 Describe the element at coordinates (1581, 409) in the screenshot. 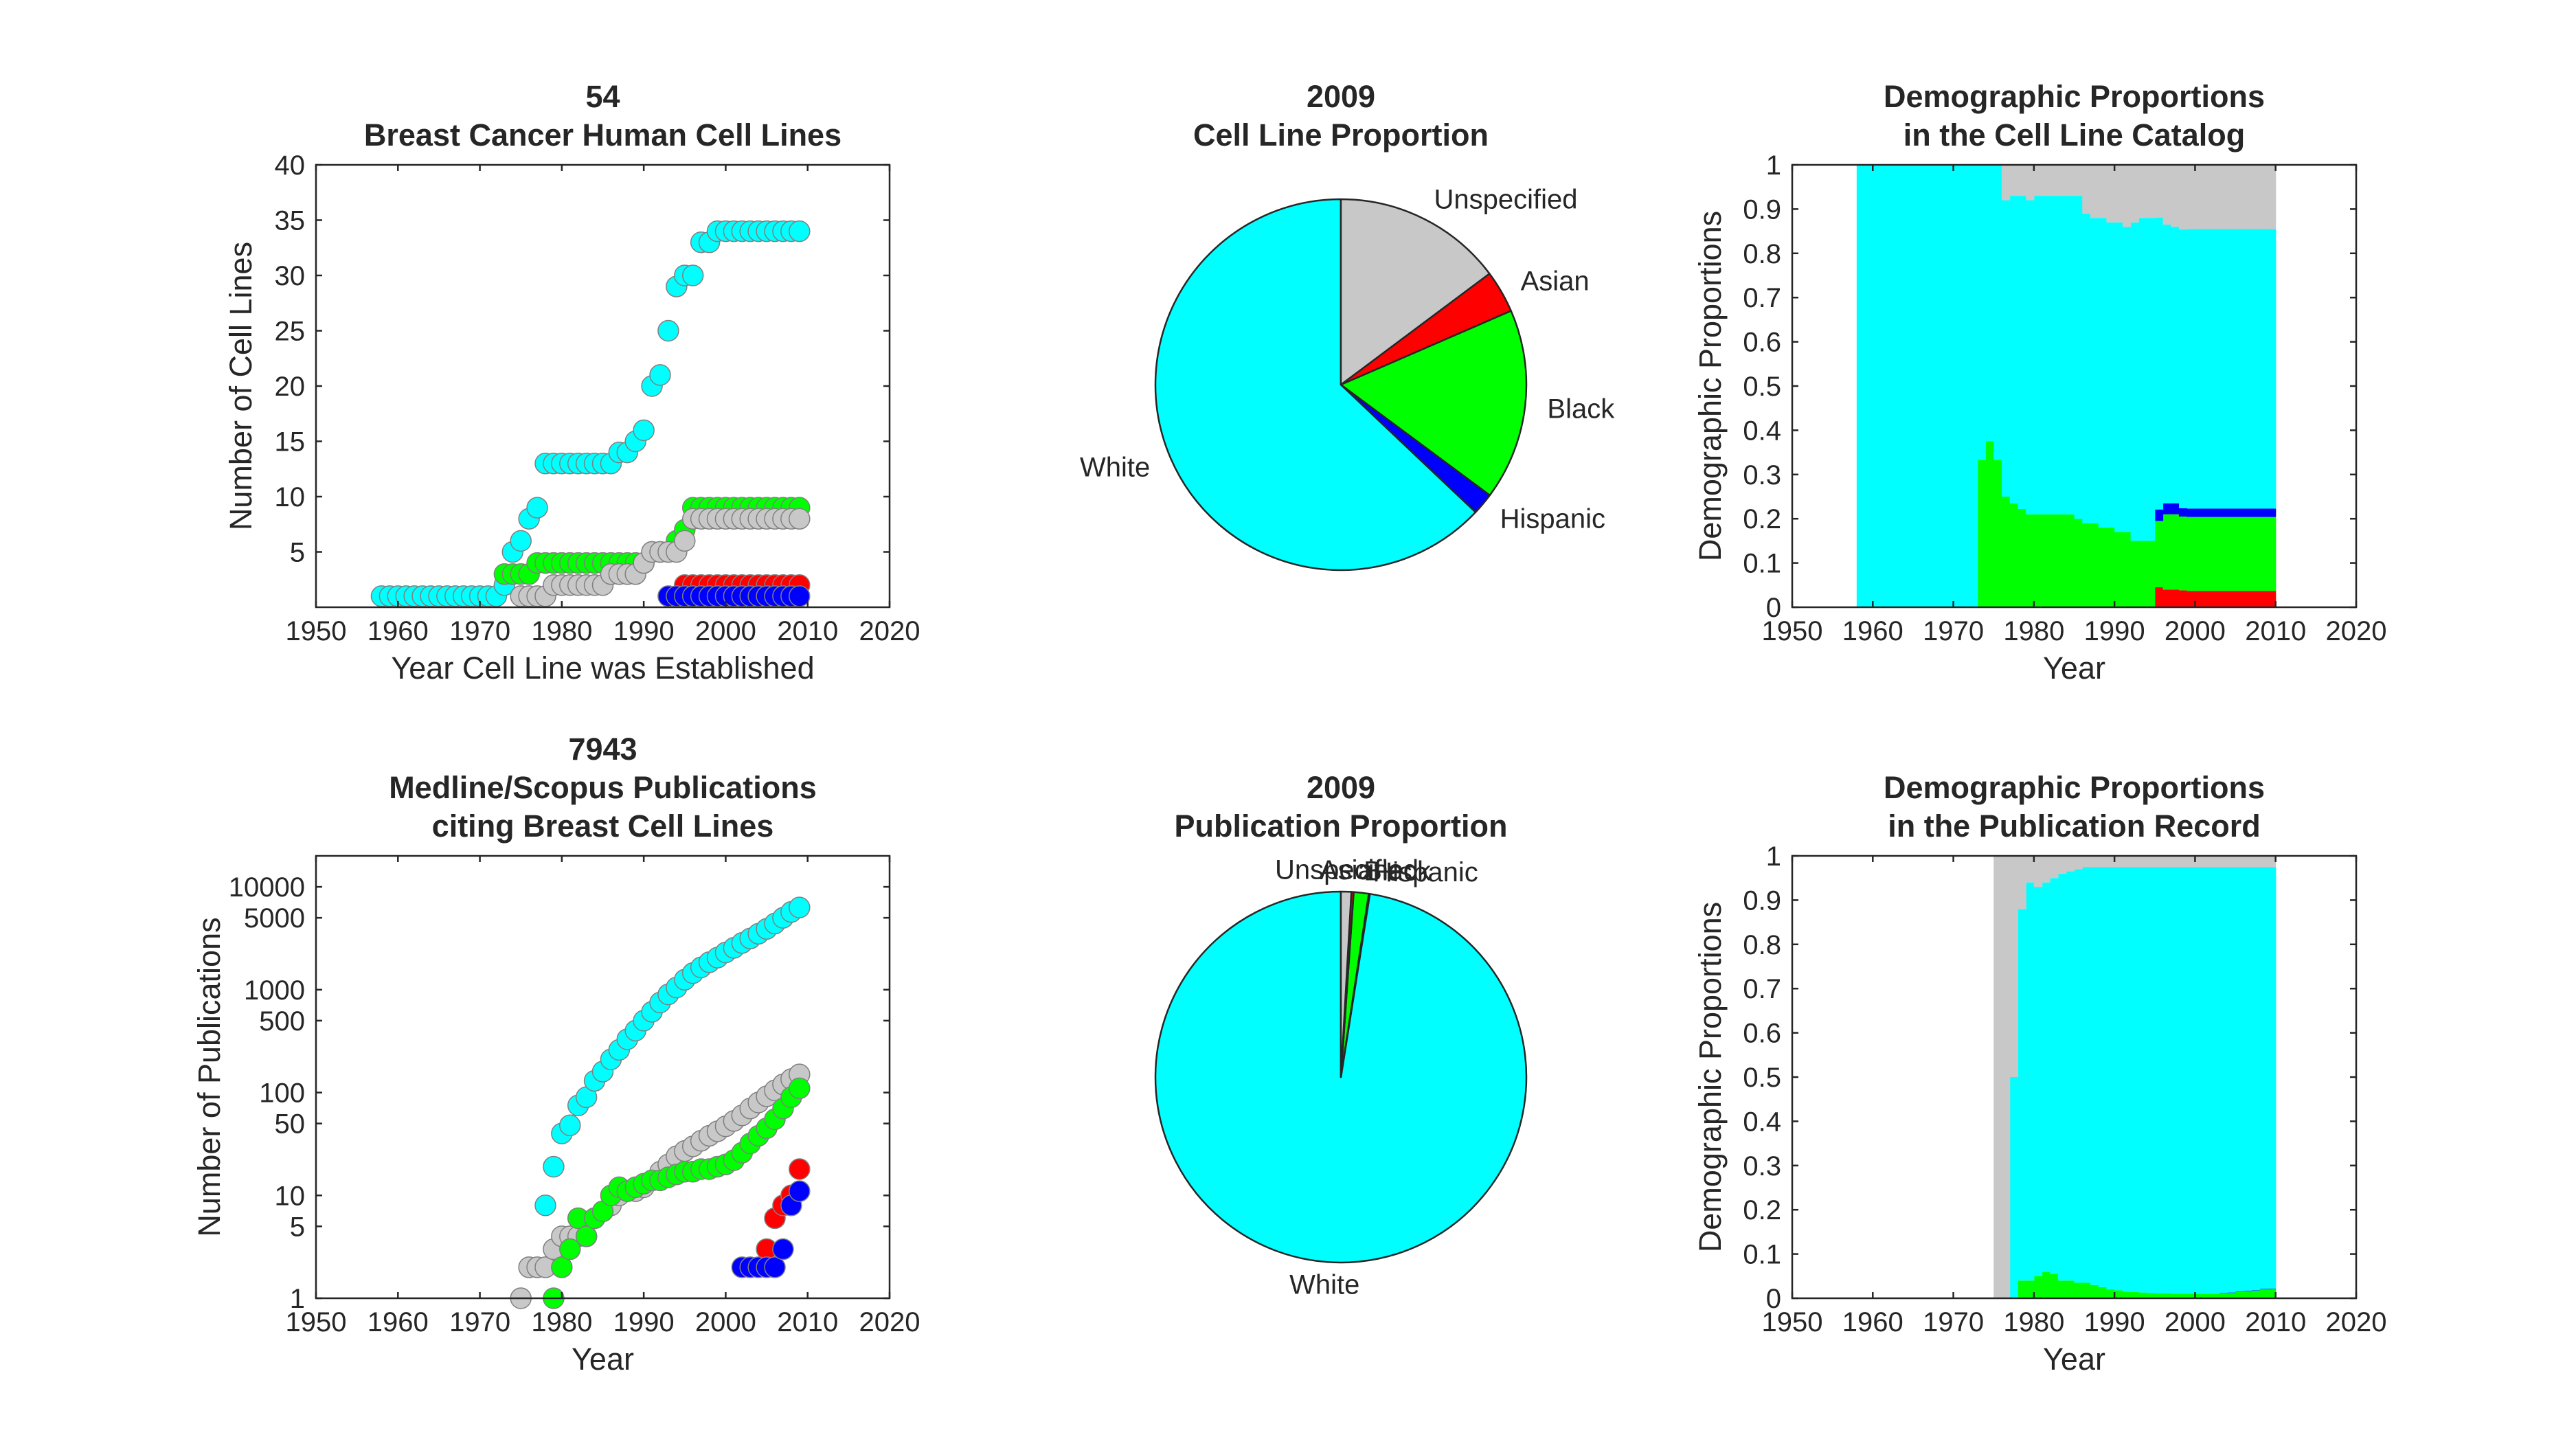

I see `pie-label-black: Black` at that location.